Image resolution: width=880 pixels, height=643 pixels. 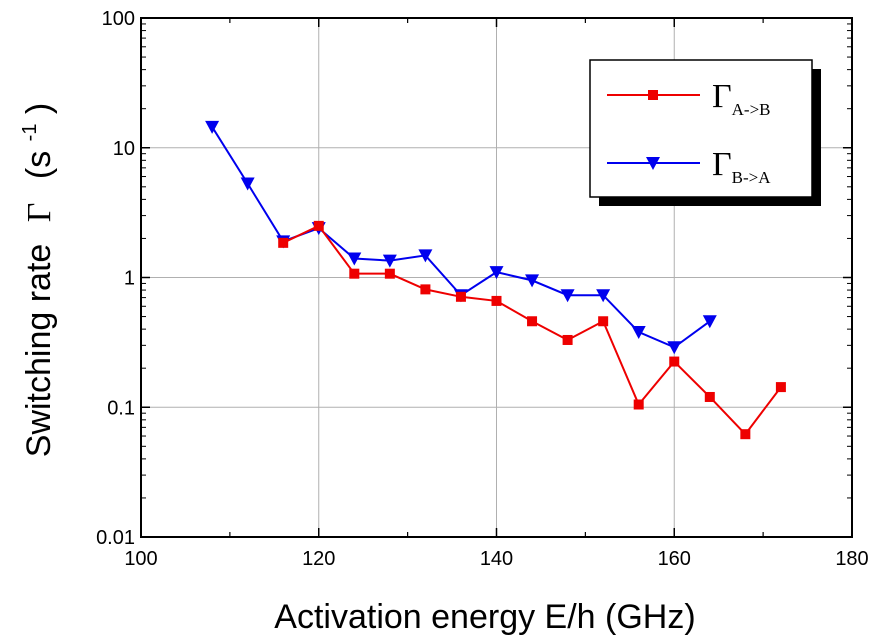 I want to click on legend: ΓA->BΓB->A, so click(x=705, y=132).